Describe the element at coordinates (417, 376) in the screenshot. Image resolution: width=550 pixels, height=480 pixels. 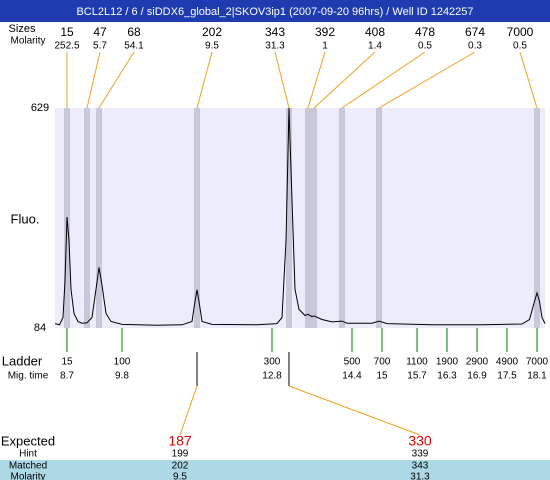
I see `ladder-time: 15.7` at that location.